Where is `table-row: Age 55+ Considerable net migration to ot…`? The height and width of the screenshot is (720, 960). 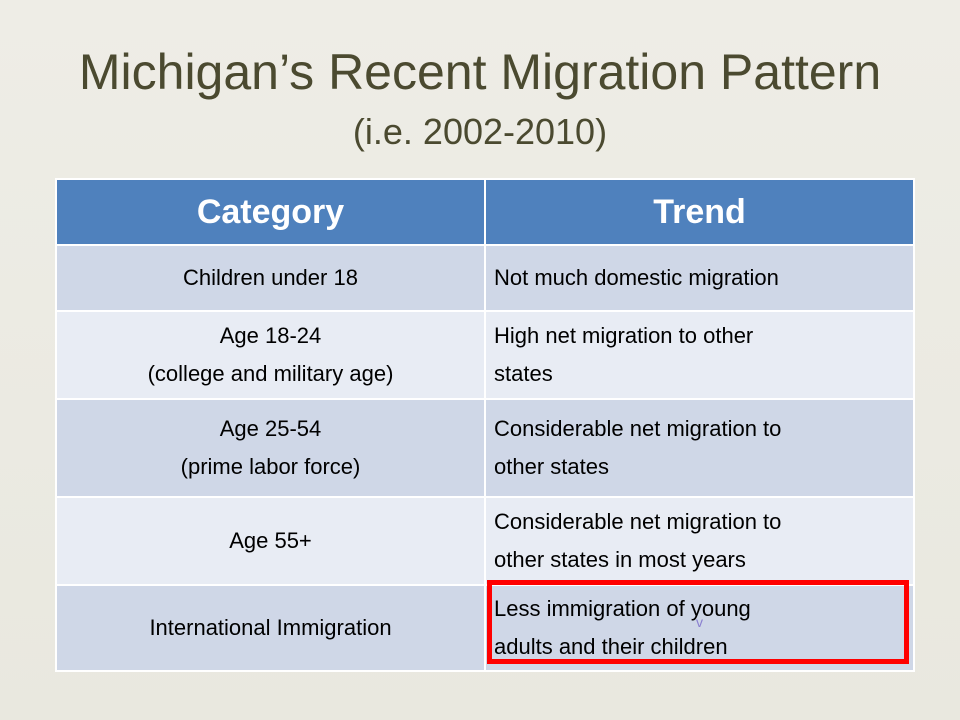
table-row: Age 55+ Considerable net migration to ot… is located at coordinates (485, 541).